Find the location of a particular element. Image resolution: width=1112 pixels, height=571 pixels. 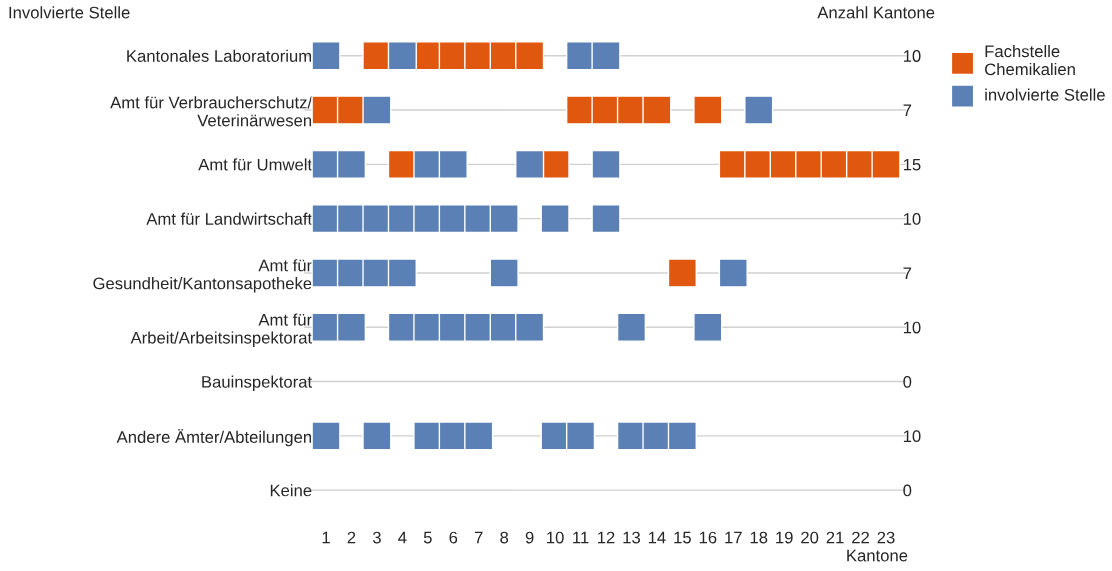

y2-tick-label: 15 is located at coordinates (912, 164).